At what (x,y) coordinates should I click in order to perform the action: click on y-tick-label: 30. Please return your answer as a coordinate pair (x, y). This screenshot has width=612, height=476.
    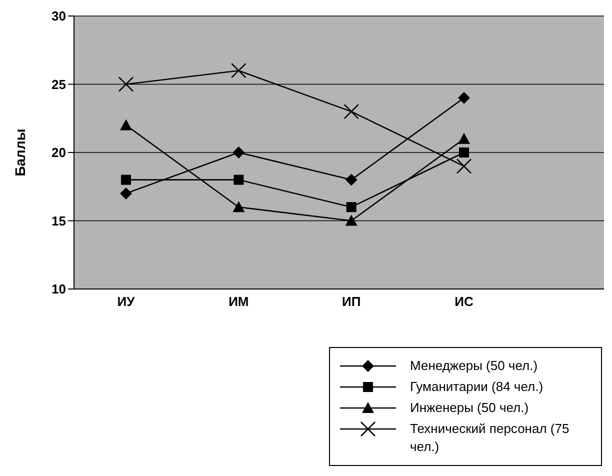
    Looking at the image, I should click on (59, 16).